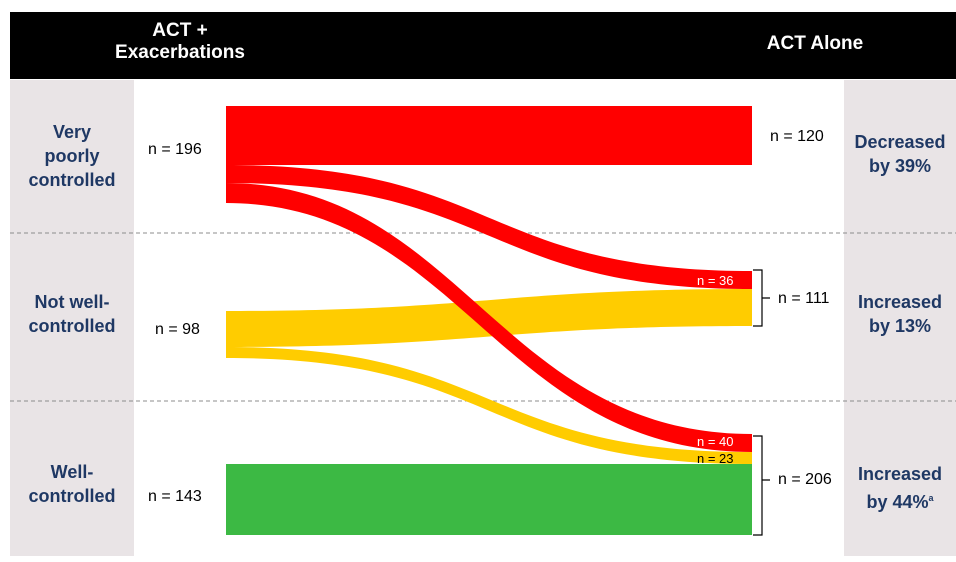 The height and width of the screenshot is (562, 956). What do you see at coordinates (483, 45) in the screenshot?
I see `header-bar` at bounding box center [483, 45].